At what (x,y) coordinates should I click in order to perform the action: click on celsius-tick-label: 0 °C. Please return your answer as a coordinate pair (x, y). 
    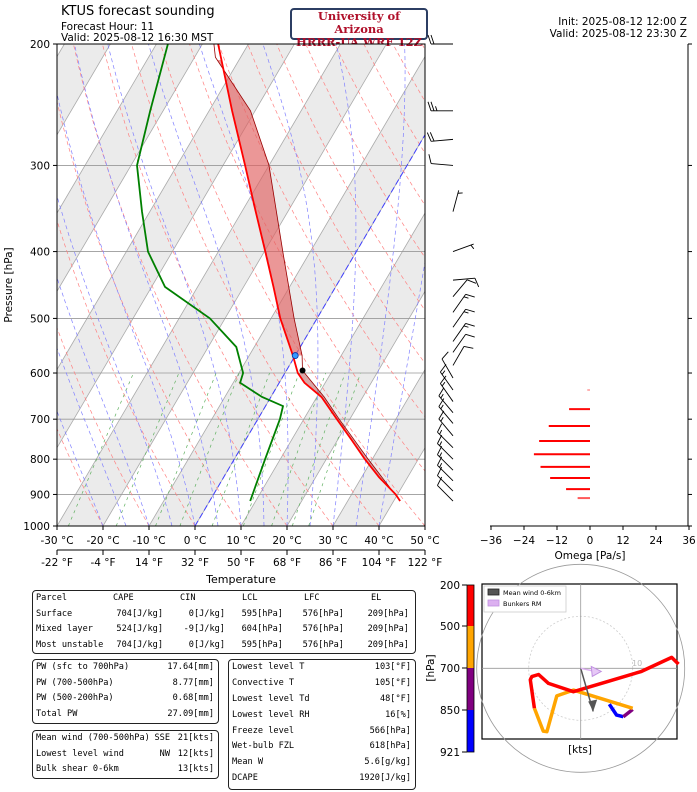
    Looking at the image, I should click on (195, 541).